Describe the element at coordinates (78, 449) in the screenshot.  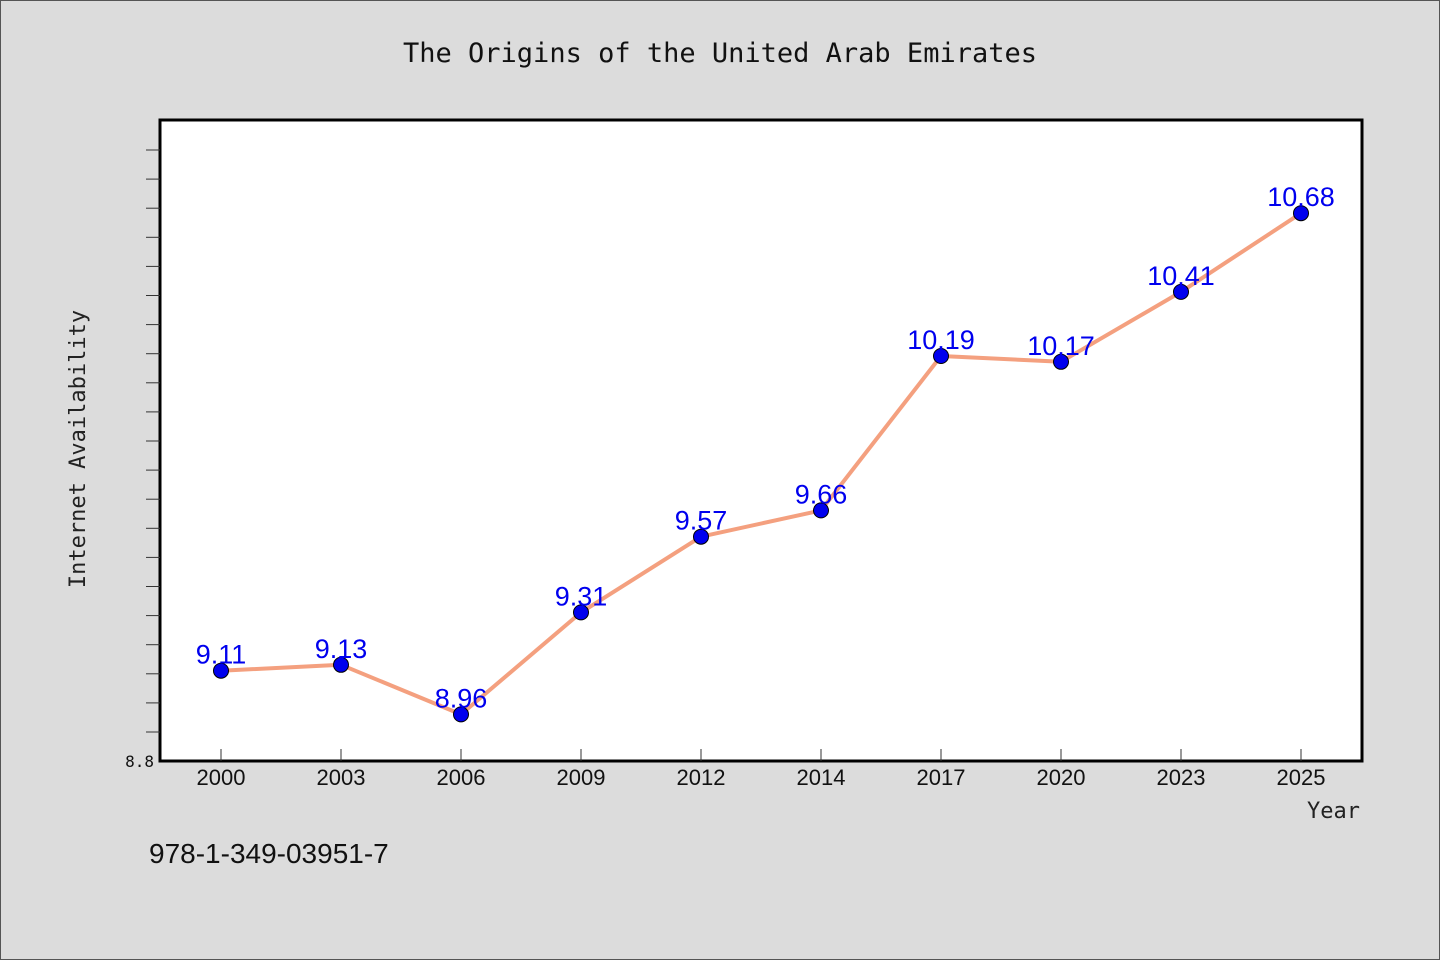
I see `y-axis-label: Internet Availability` at that location.